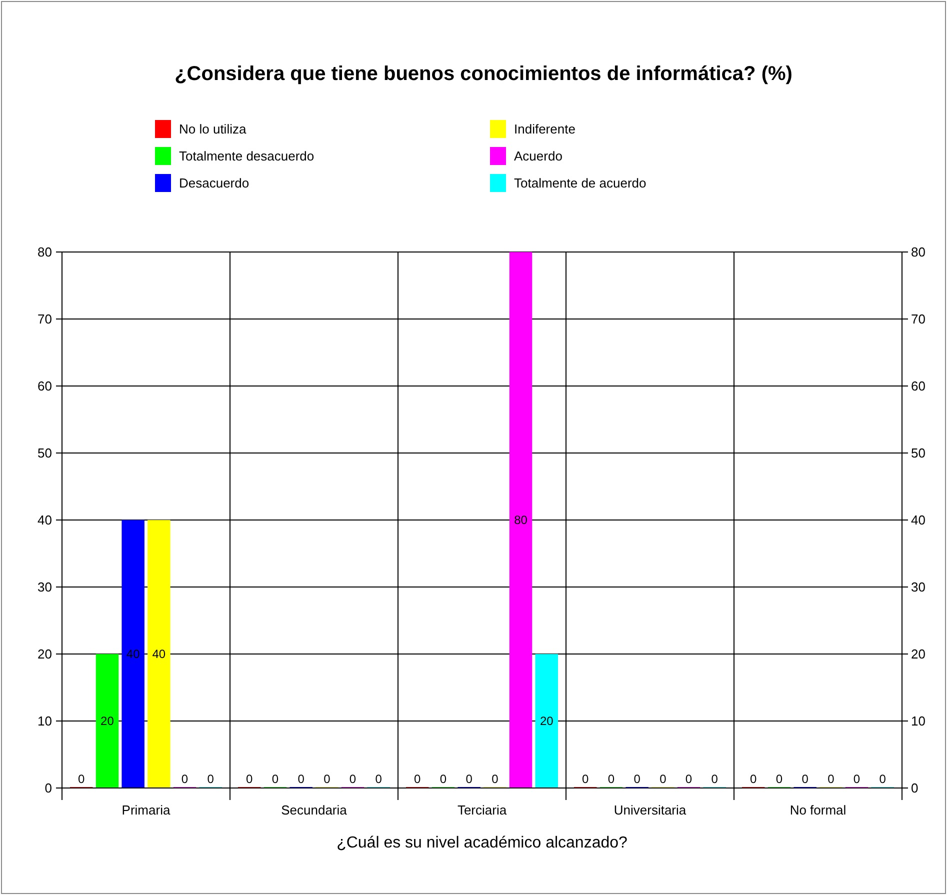 The image size is (947, 895). What do you see at coordinates (146, 810) in the screenshot?
I see `x-tick-label: Primaria` at bounding box center [146, 810].